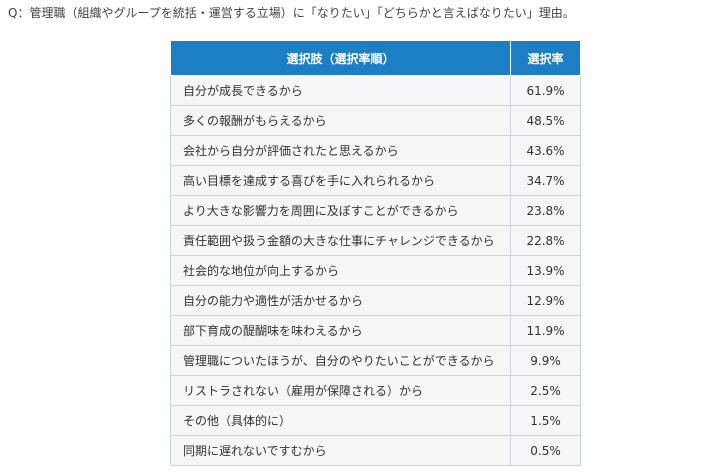 The image size is (728, 474). I want to click on table-row: 社会的な地位が向上するから 13.9%, so click(375, 270).